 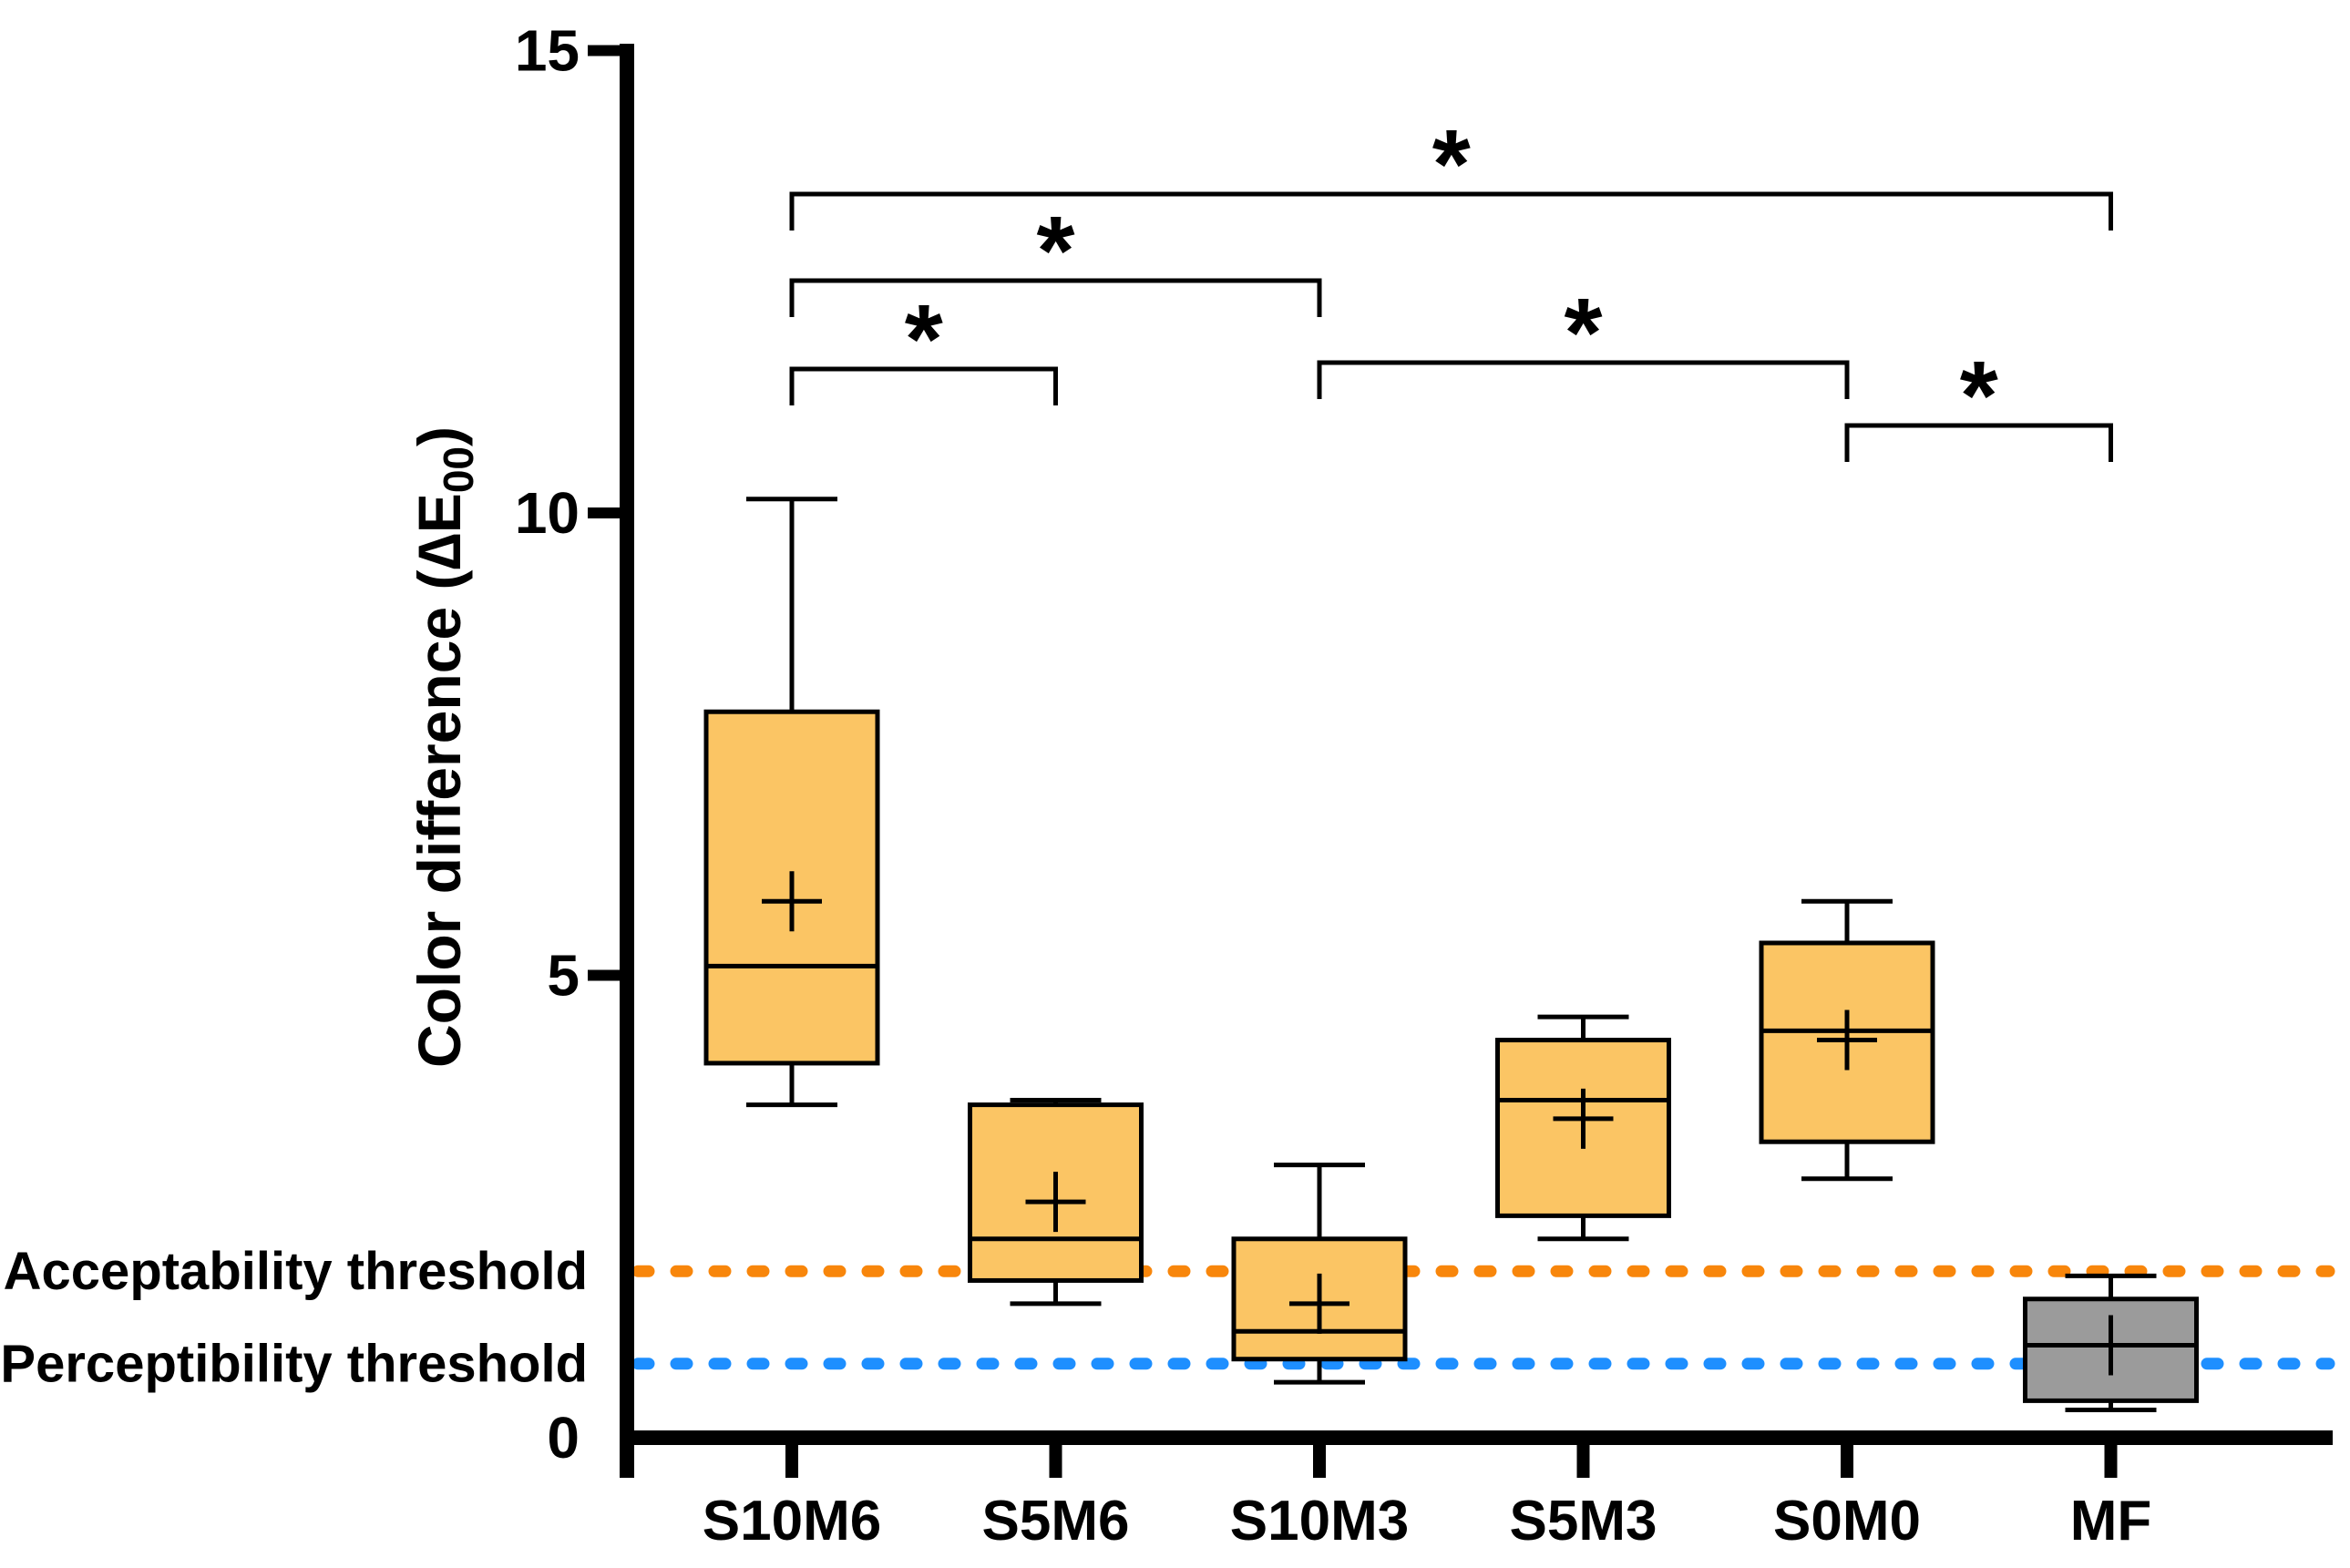 I want to click on x-category-label-MF: MF, so click(x=2111, y=1521).